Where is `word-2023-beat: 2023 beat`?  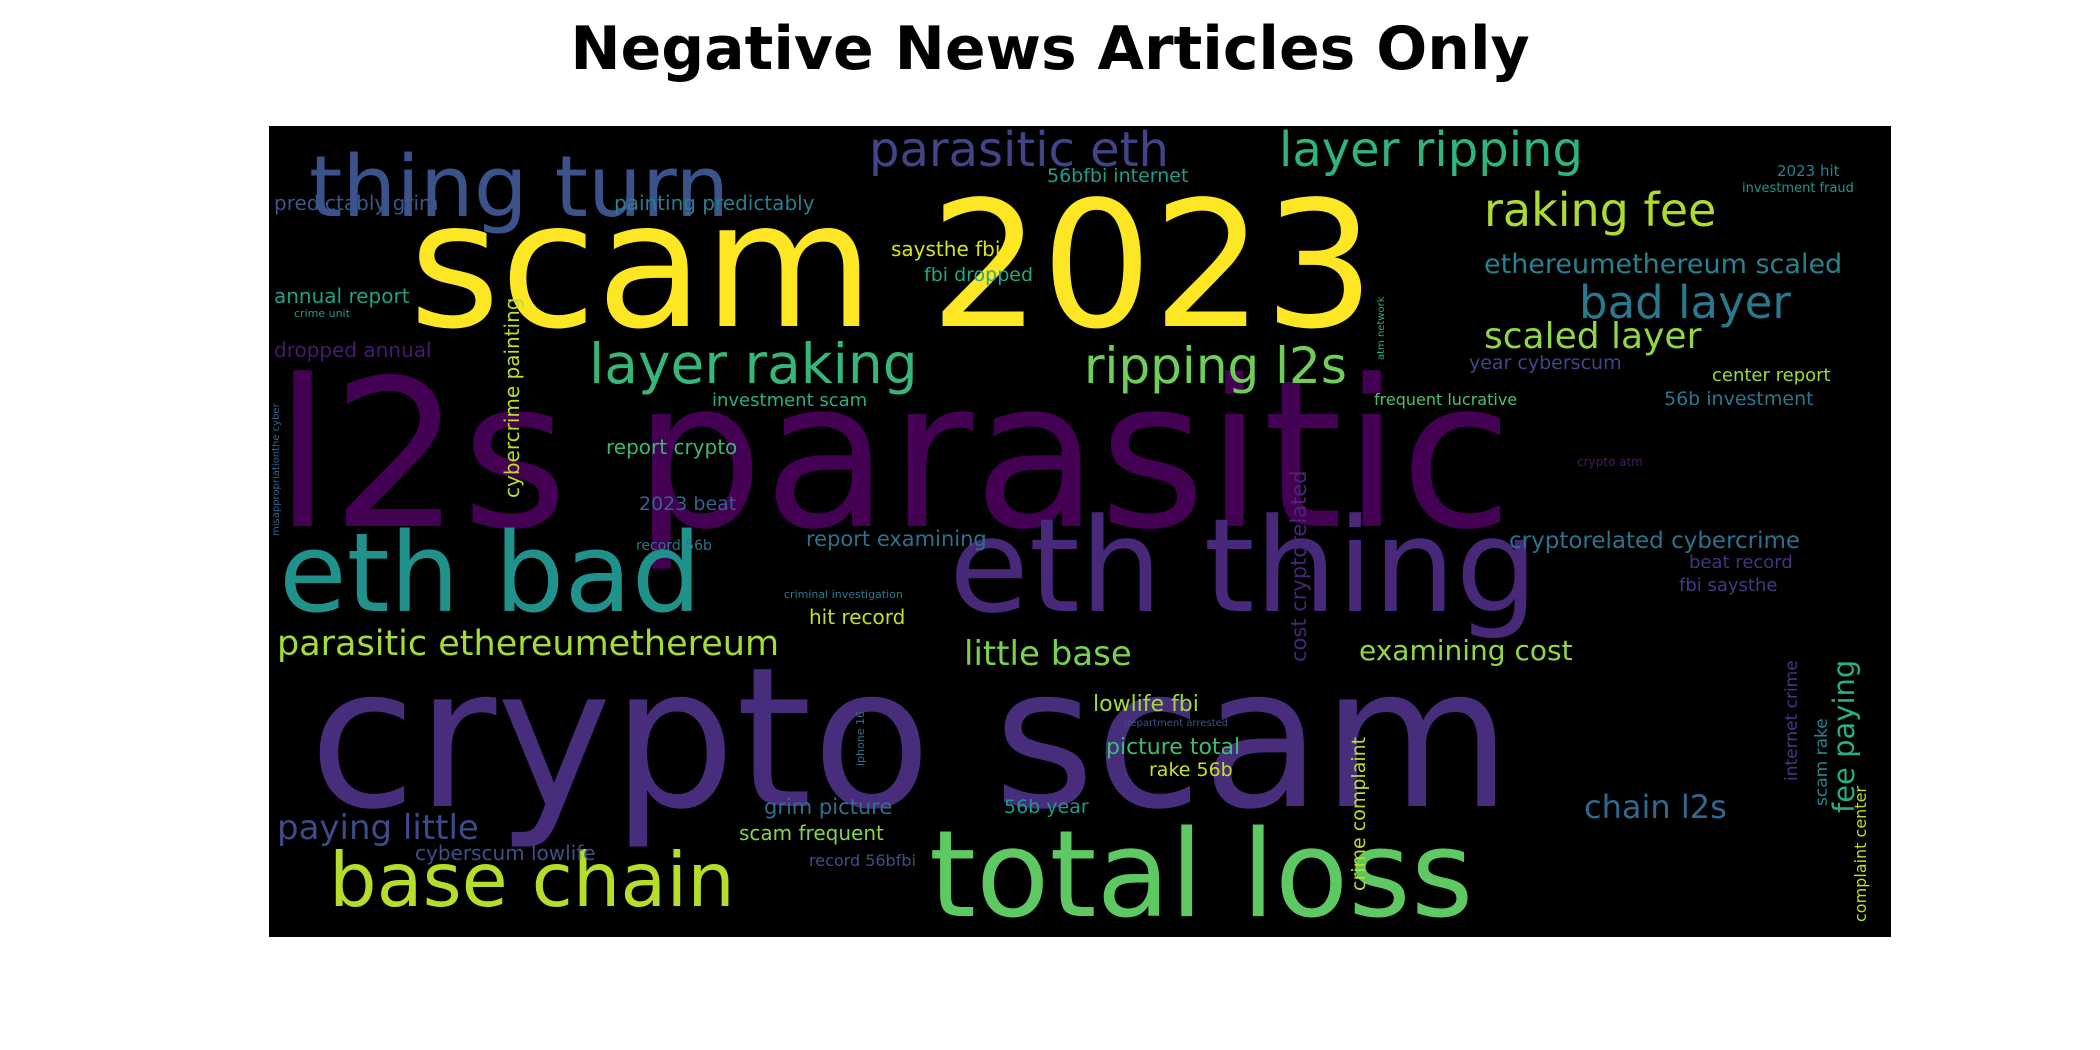
word-2023-beat: 2023 beat is located at coordinates (687, 504).